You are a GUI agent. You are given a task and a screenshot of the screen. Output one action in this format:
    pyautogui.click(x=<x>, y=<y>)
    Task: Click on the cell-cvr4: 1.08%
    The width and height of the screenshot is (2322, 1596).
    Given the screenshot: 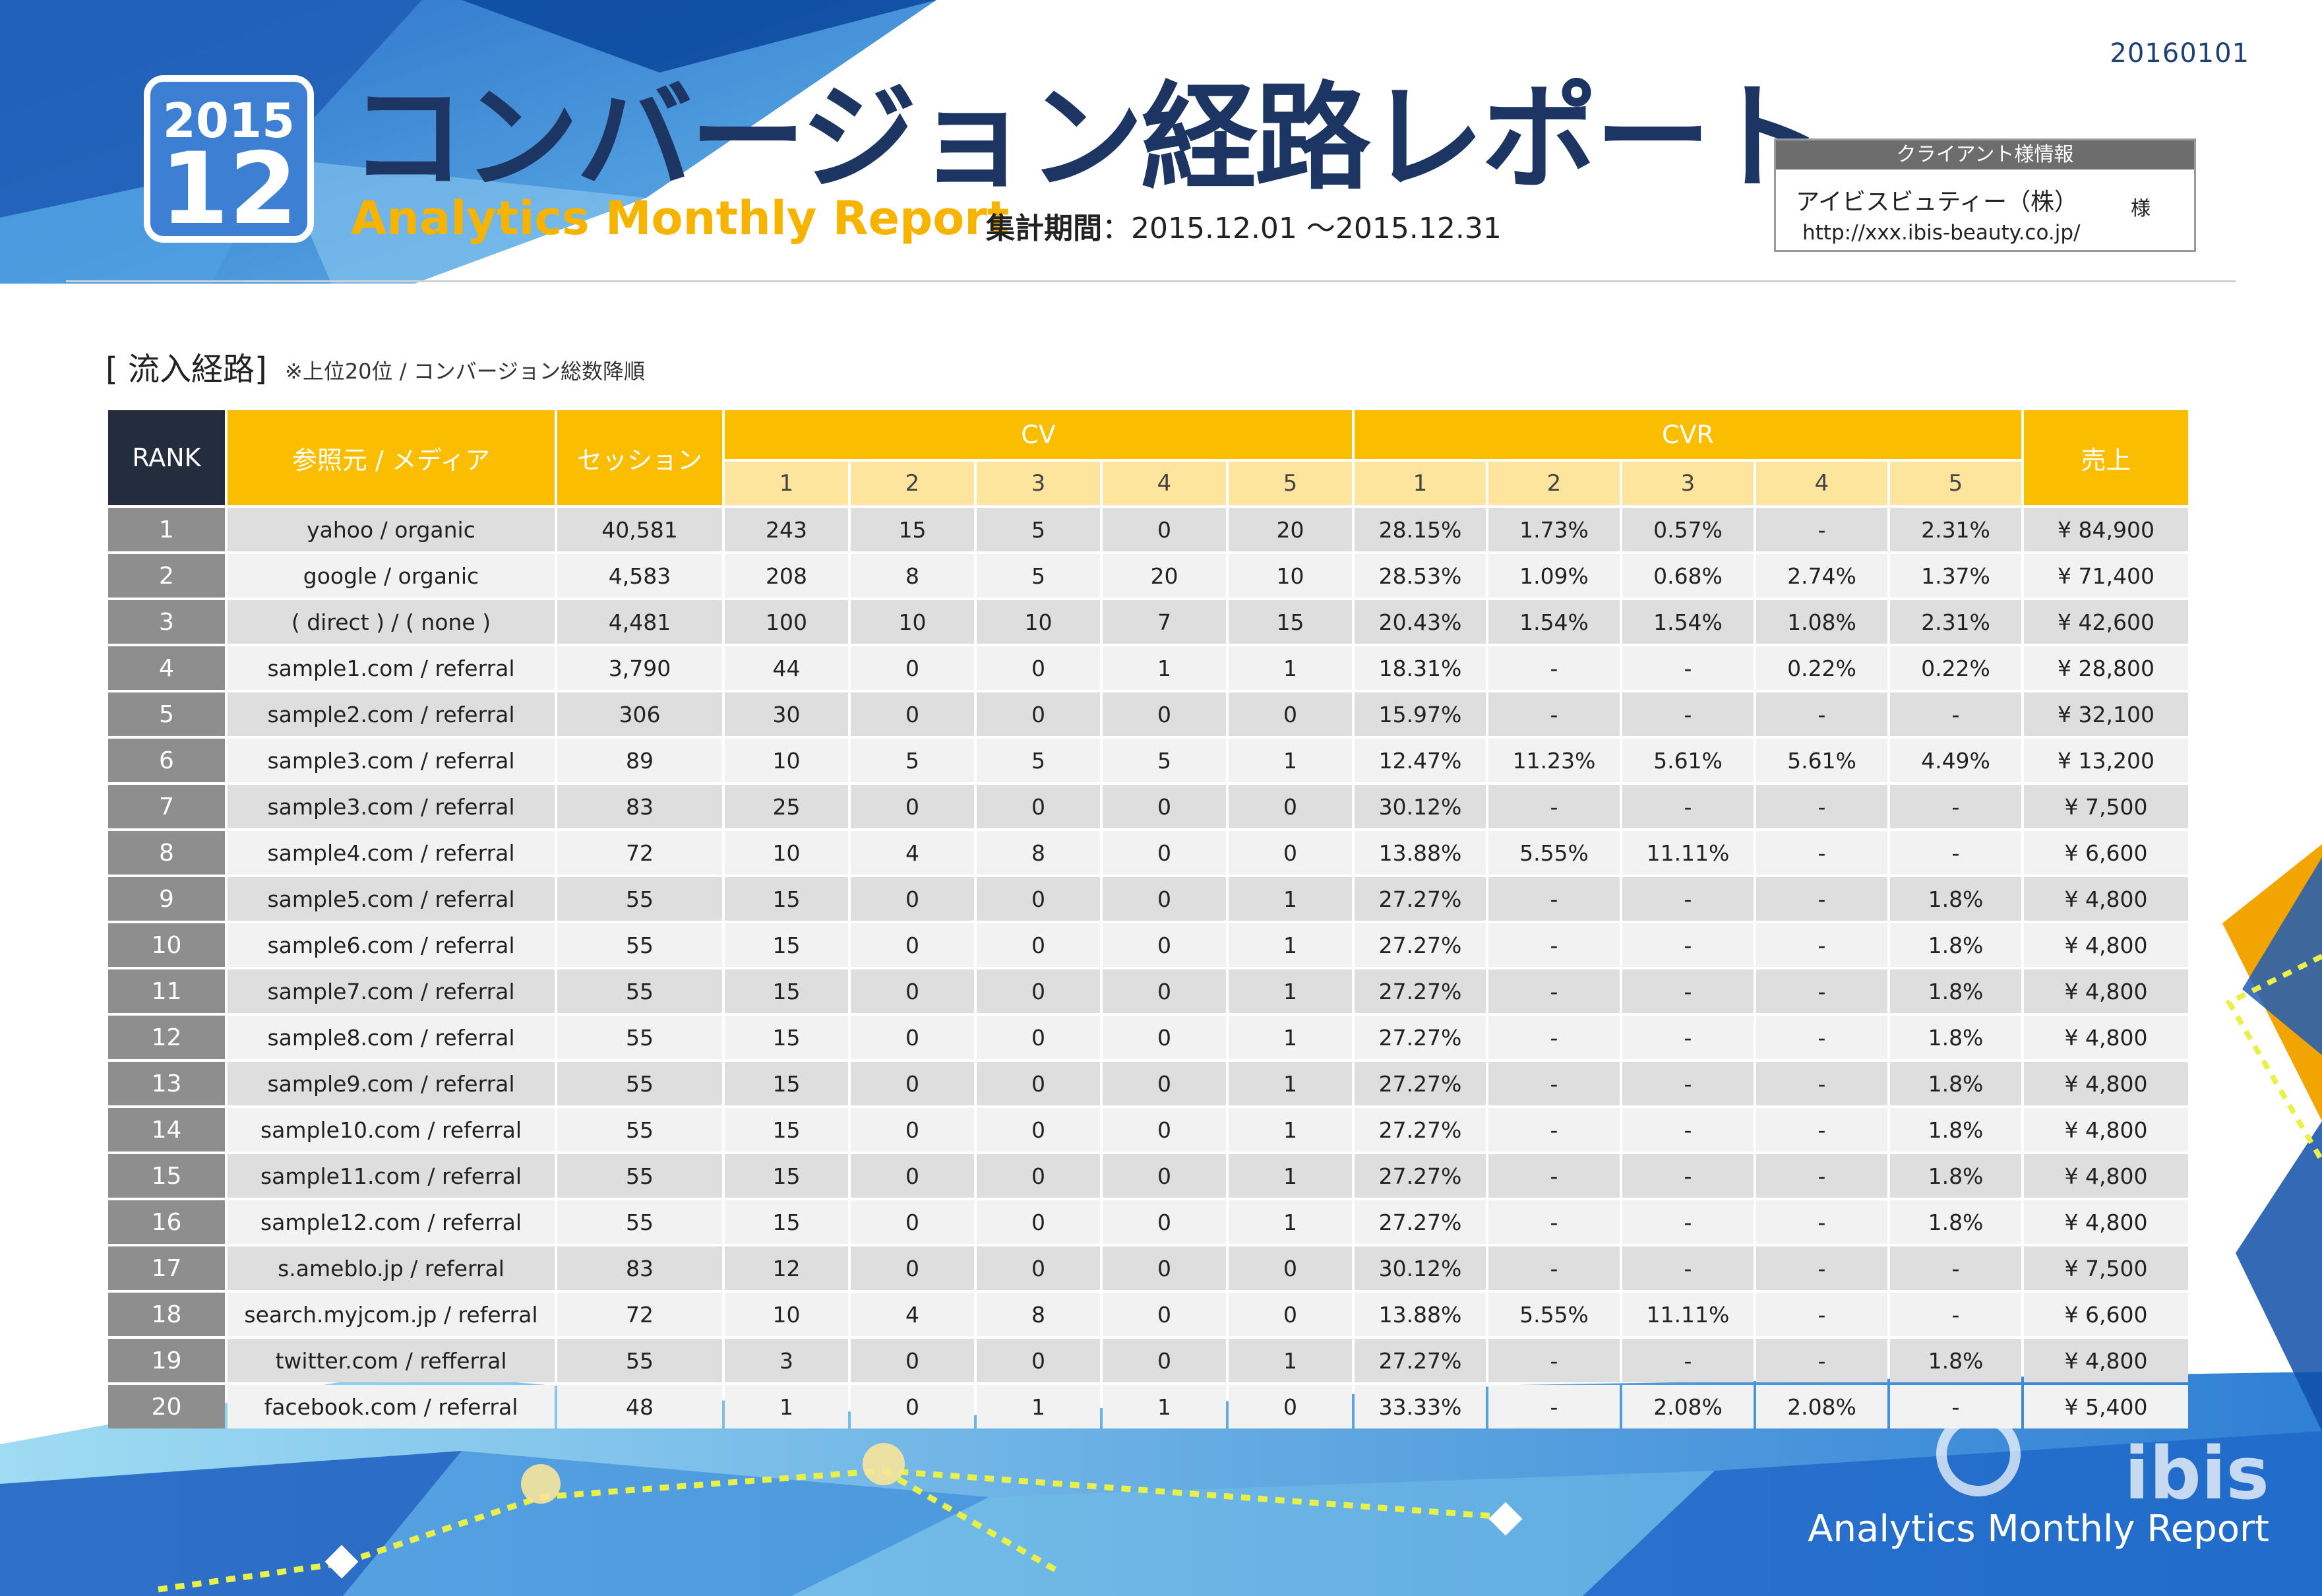 What is the action you would take?
    pyautogui.click(x=1821, y=622)
    